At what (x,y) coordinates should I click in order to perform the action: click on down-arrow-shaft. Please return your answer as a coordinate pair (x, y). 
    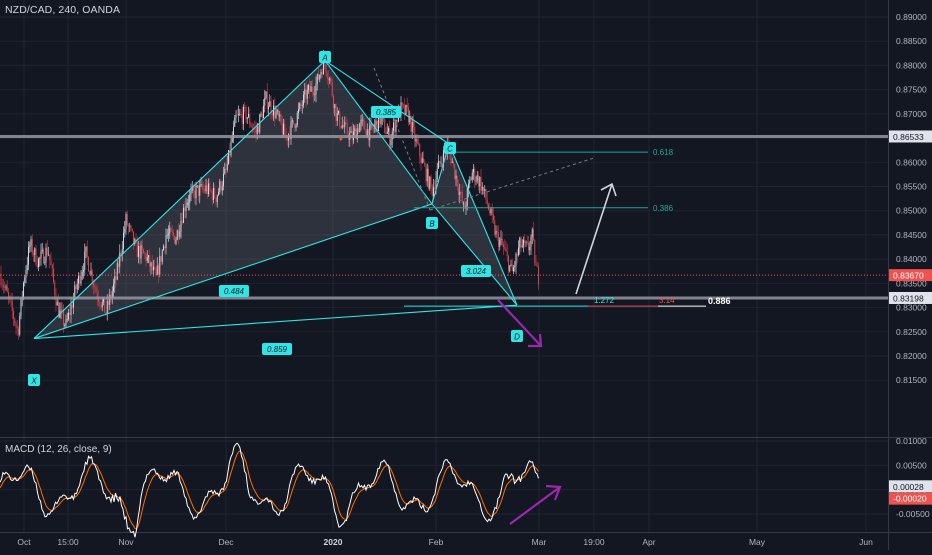
    Looking at the image, I should click on (519, 323).